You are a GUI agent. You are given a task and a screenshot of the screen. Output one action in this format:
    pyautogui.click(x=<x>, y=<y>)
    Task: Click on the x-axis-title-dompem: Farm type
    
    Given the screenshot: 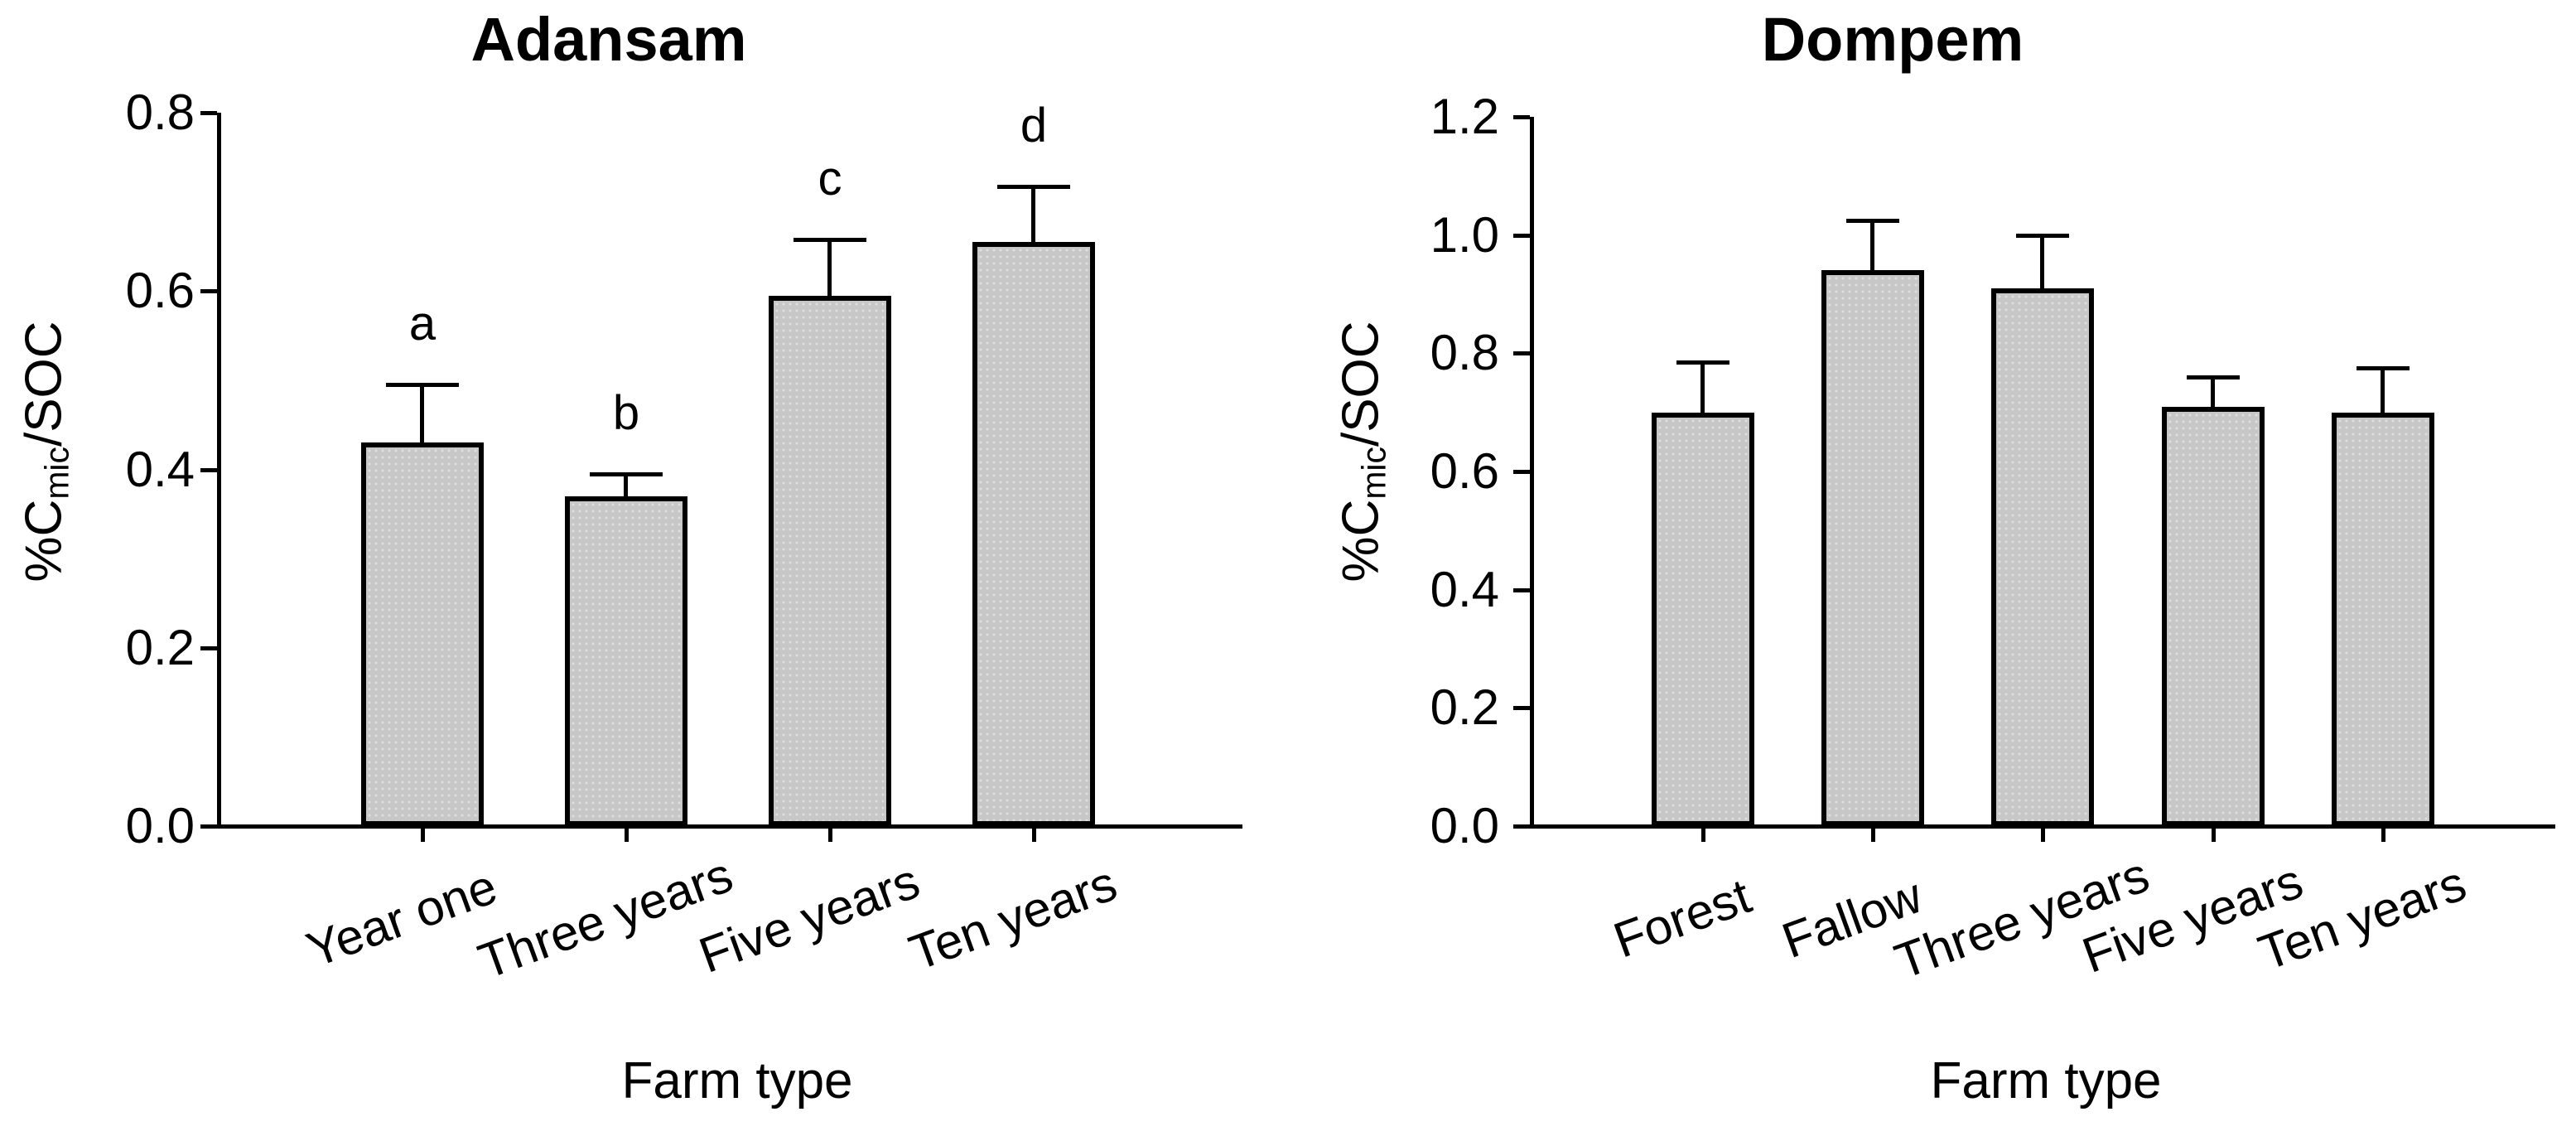 What is the action you would take?
    pyautogui.click(x=2046, y=1080)
    